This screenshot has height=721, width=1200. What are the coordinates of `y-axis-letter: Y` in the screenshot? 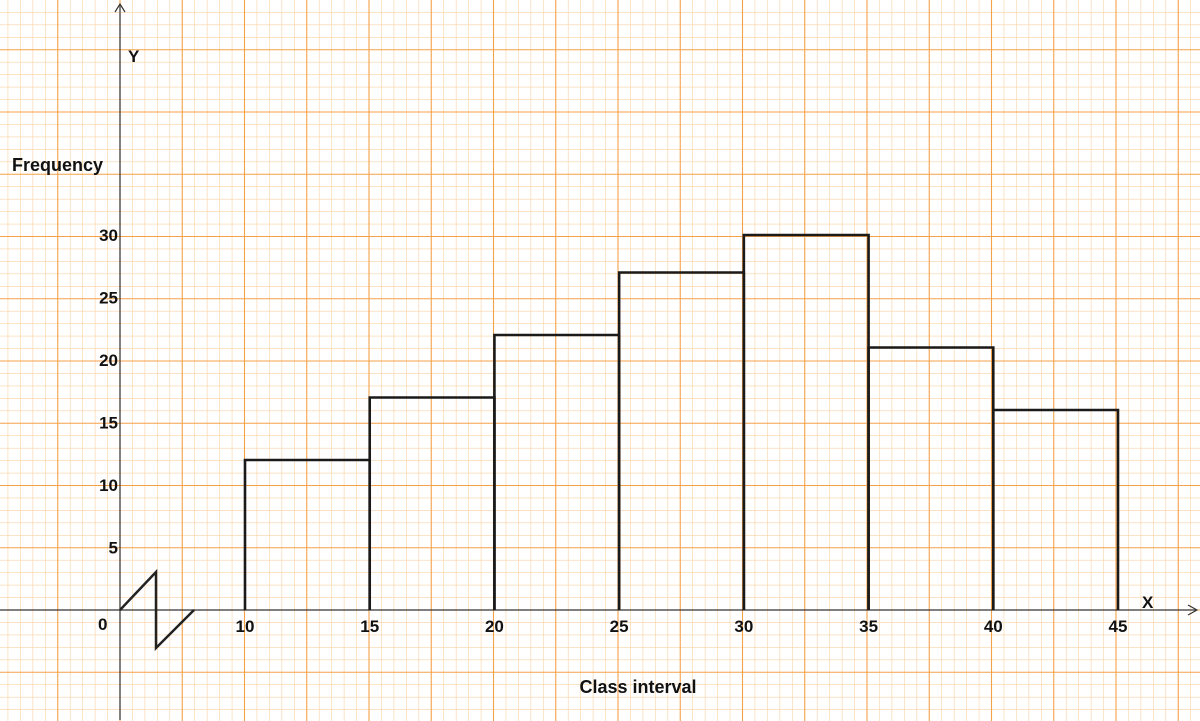 It's located at (134, 56).